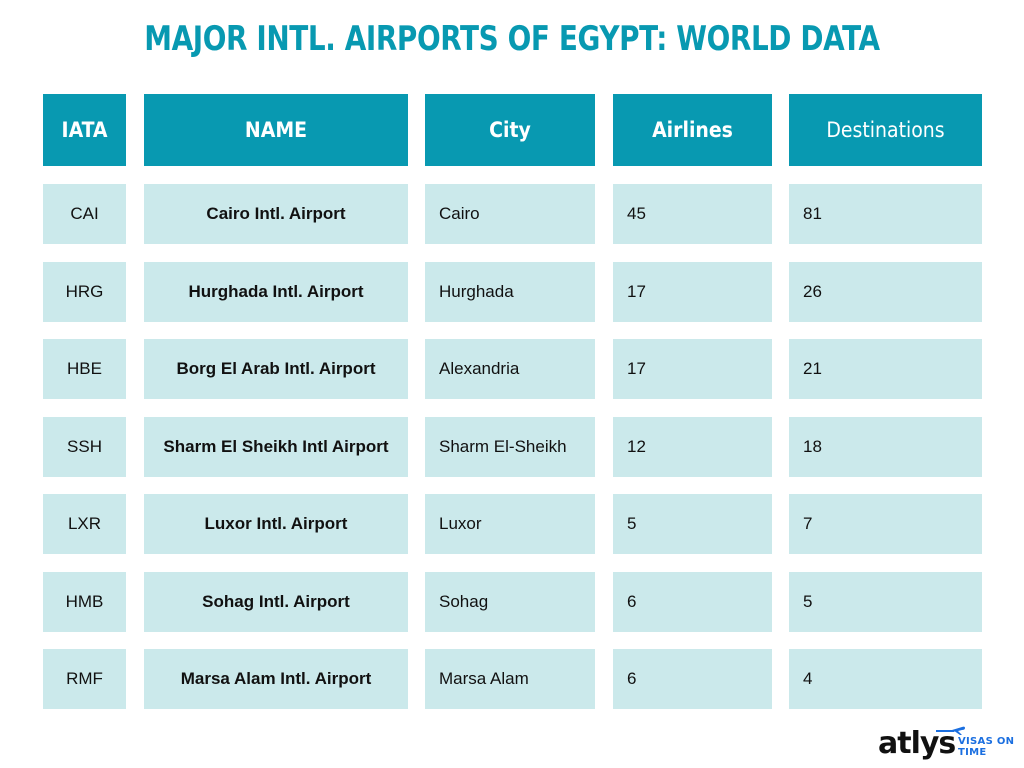 Image resolution: width=1024 pixels, height=768 pixels. What do you see at coordinates (972, 752) in the screenshot?
I see `logo-tagline-line2: TIME` at bounding box center [972, 752].